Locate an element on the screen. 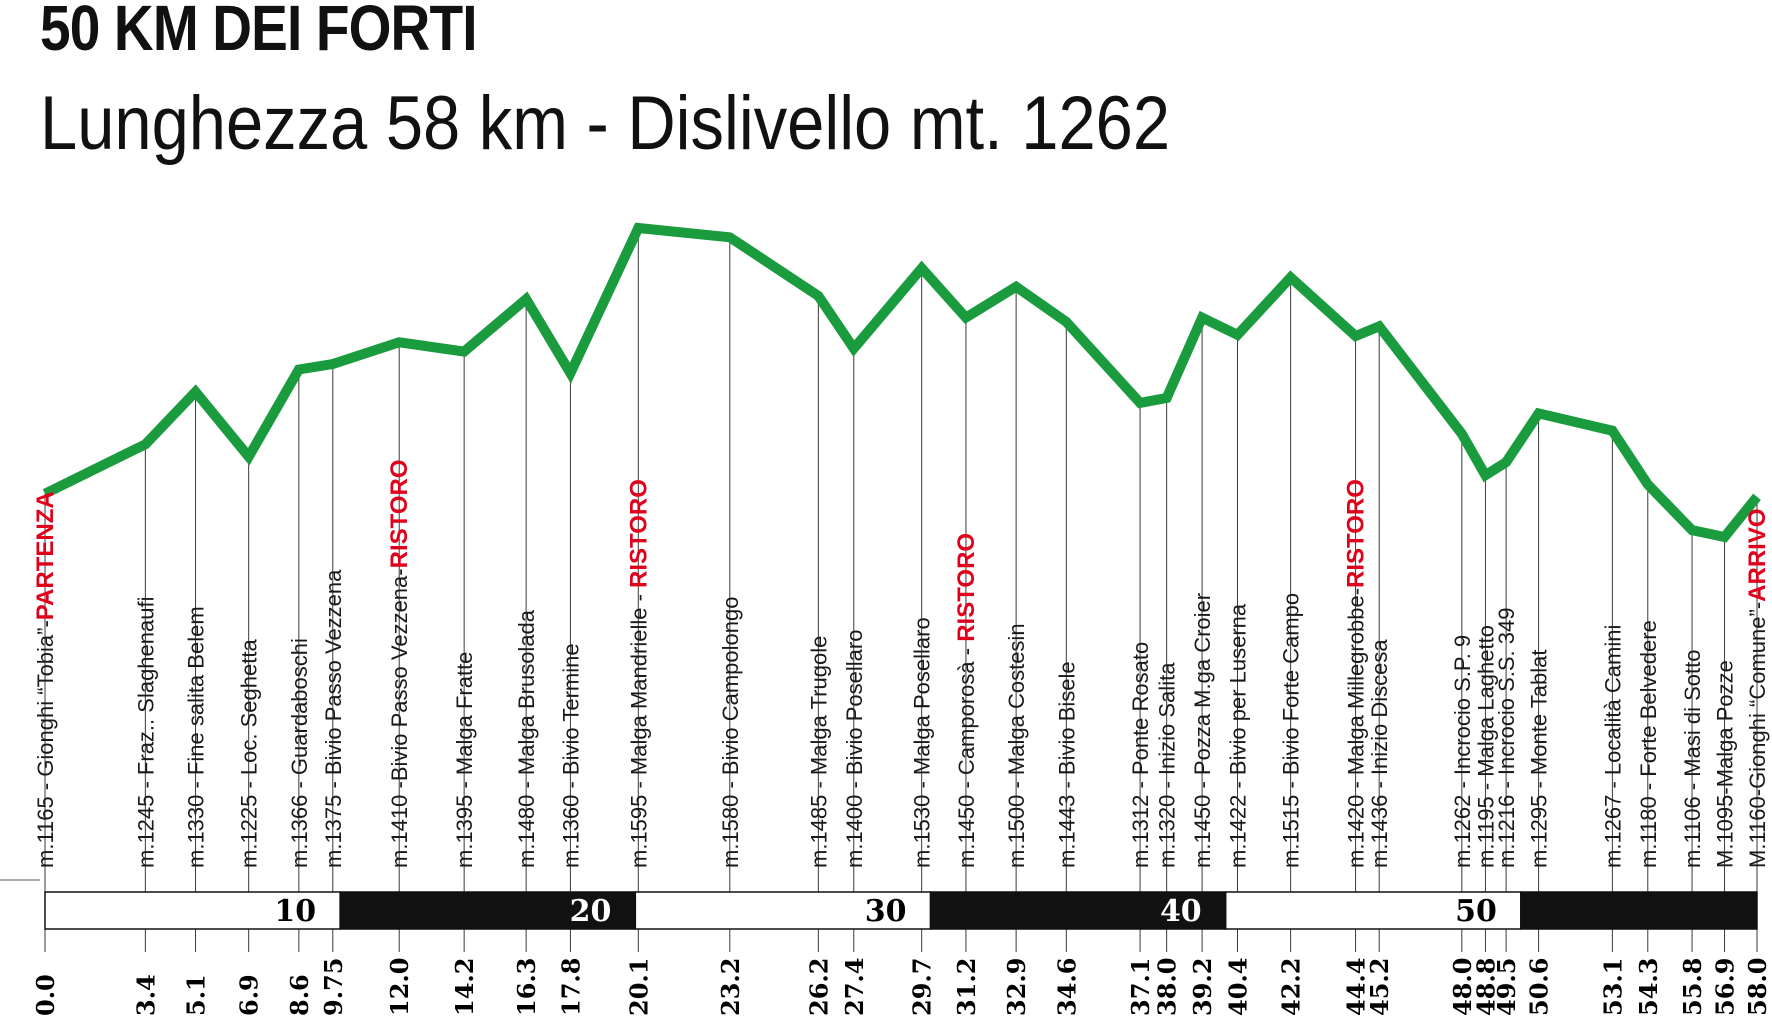  km-label: 42.2 is located at coordinates (1291, 987).